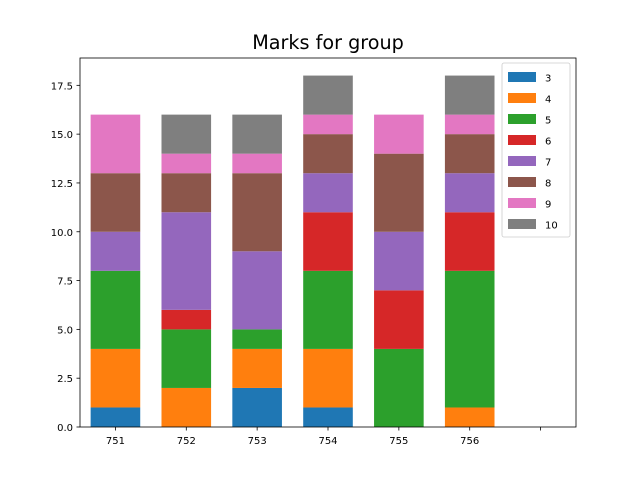 This screenshot has width=640, height=484. I want to click on legend: 3 4 5 6 7 8 9 10, so click(536, 150).